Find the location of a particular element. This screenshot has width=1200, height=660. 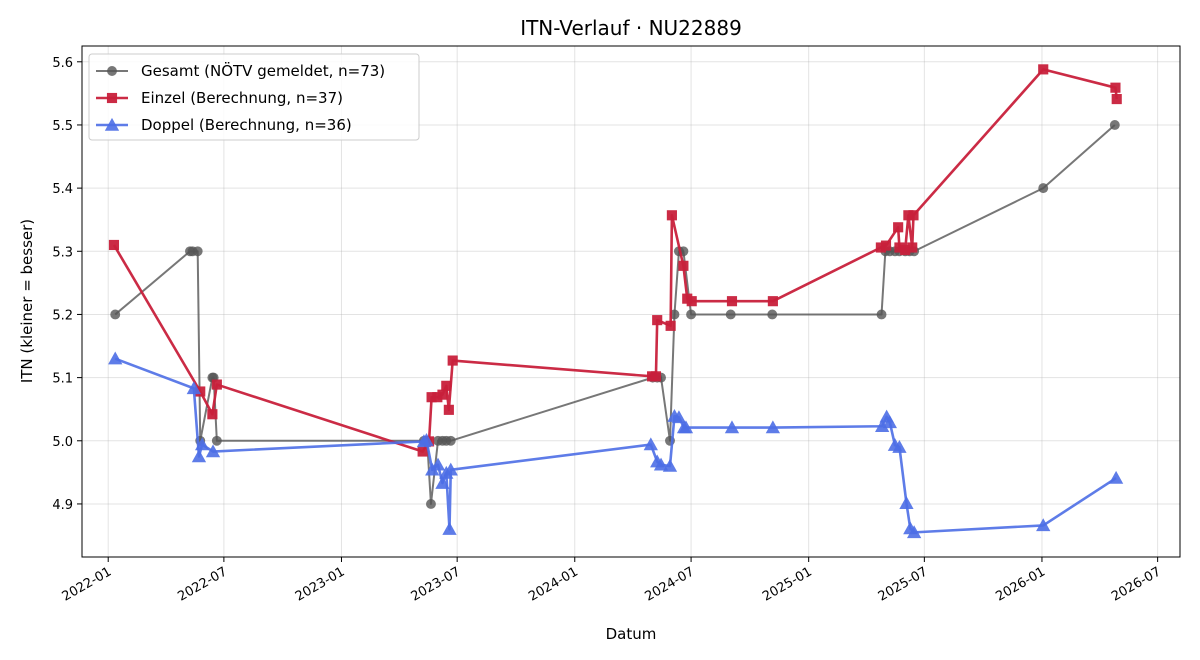

legend-label: Einzel (Berechnung, n=37) is located at coordinates (242, 98).